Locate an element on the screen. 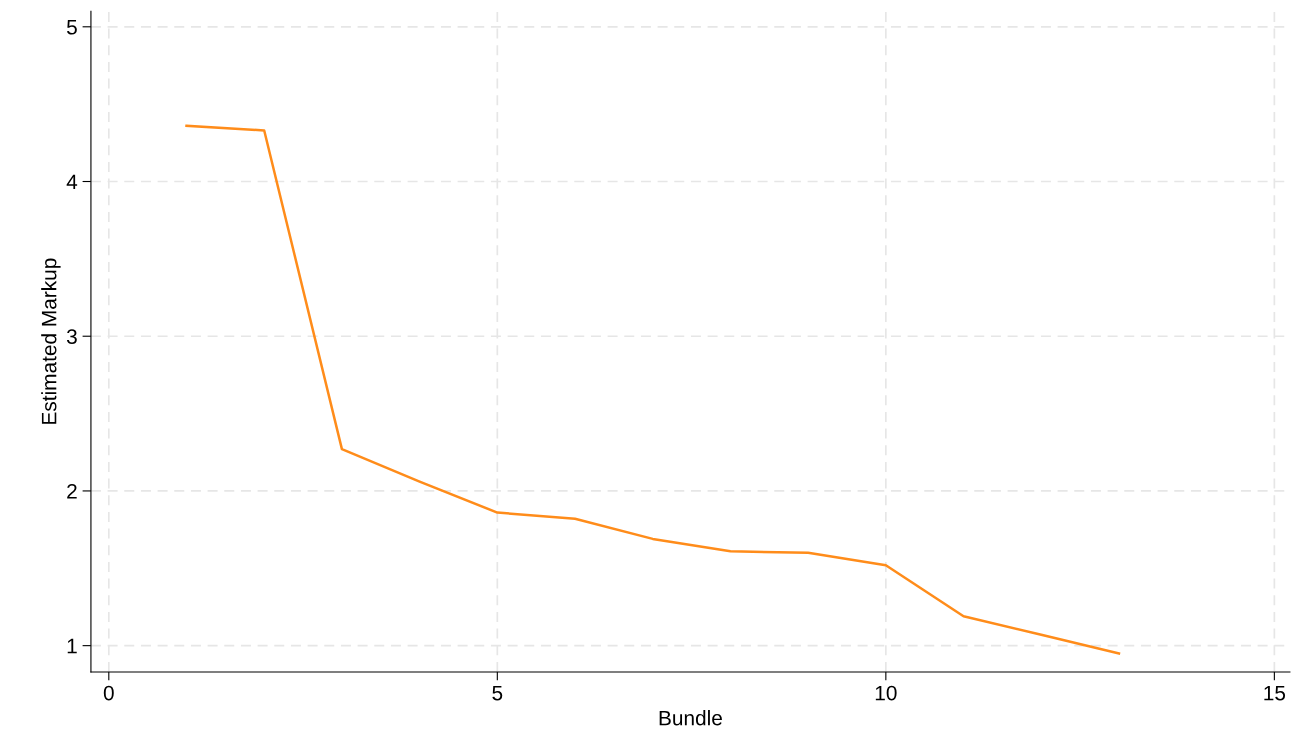 This screenshot has width=1299, height=755. y-tick-label: 2 is located at coordinates (72, 491).